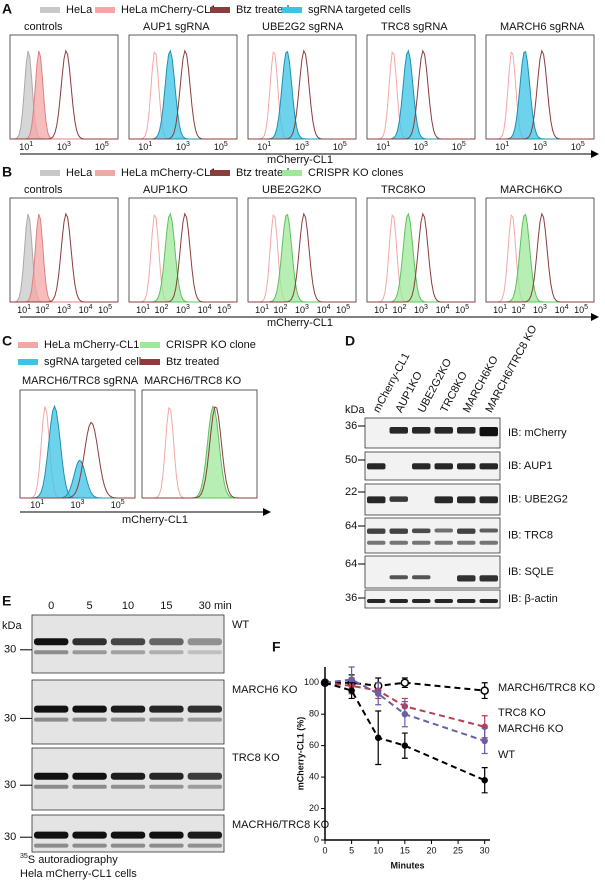  What do you see at coordinates (128, 606) in the screenshot?
I see `time-label: 10` at bounding box center [128, 606].